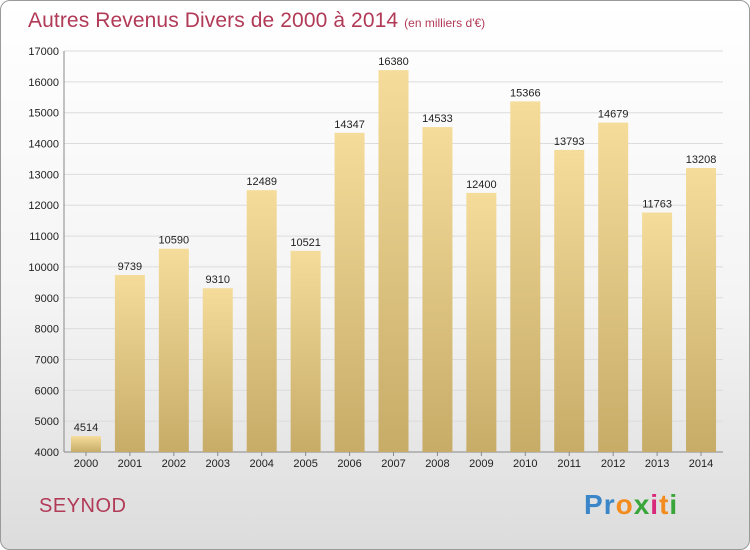 This screenshot has width=750, height=550. I want to click on bar-value-label: 14679, so click(613, 115).